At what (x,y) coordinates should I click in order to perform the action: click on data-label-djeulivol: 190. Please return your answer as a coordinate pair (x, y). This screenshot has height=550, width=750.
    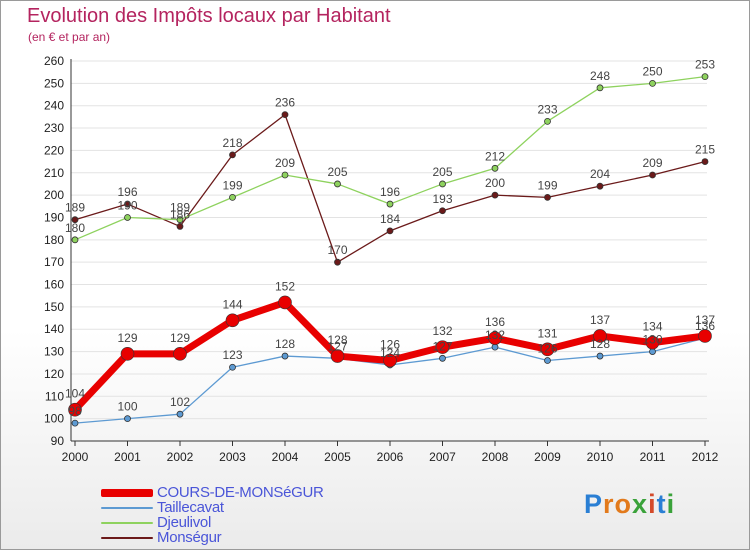
    Looking at the image, I should click on (127, 205).